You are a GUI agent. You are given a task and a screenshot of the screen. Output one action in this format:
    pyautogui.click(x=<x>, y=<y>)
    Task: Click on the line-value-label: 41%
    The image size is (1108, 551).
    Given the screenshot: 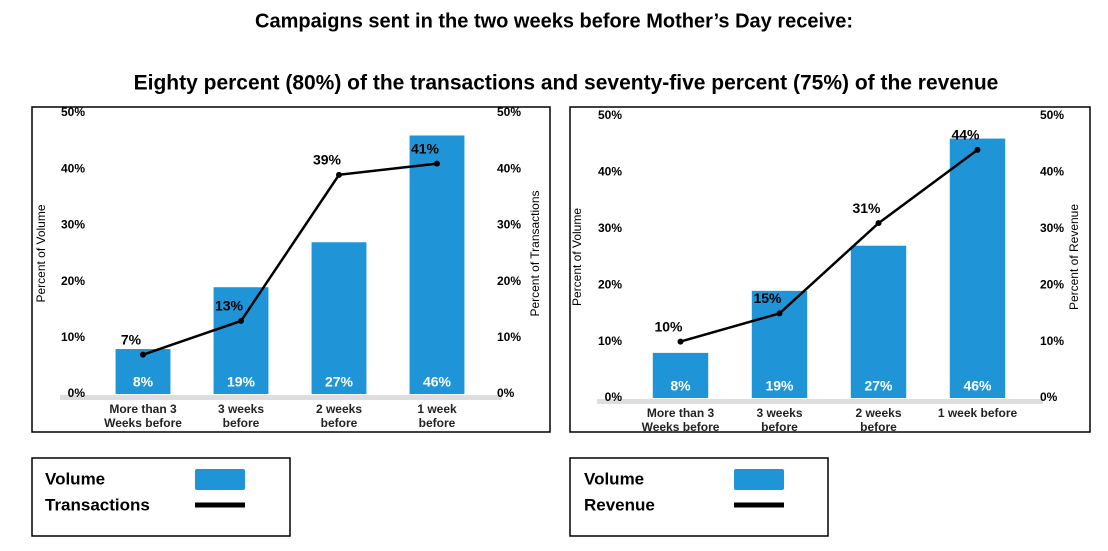 What is the action you would take?
    pyautogui.click(x=425, y=148)
    